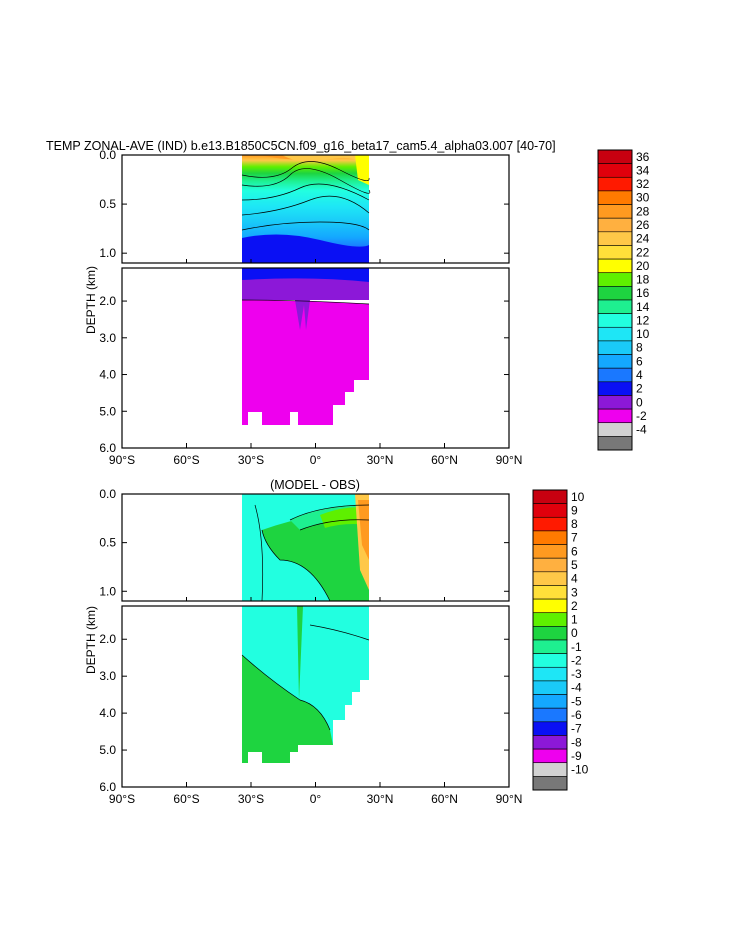 This screenshot has height=945, width=733. I want to click on colorbar-label: -10, so click(580, 770).